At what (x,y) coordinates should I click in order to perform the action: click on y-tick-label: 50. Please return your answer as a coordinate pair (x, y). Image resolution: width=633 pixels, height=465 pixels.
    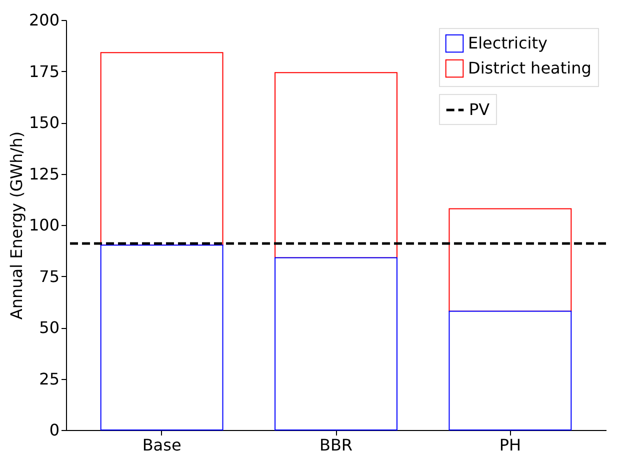
    Looking at the image, I should click on (49, 327).